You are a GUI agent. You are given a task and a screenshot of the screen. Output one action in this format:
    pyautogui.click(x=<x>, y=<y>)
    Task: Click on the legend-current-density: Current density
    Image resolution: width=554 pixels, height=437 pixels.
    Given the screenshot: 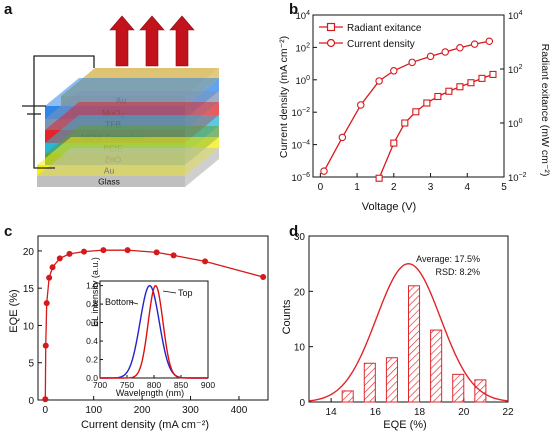 What is the action you would take?
    pyautogui.click(x=381, y=44)
    